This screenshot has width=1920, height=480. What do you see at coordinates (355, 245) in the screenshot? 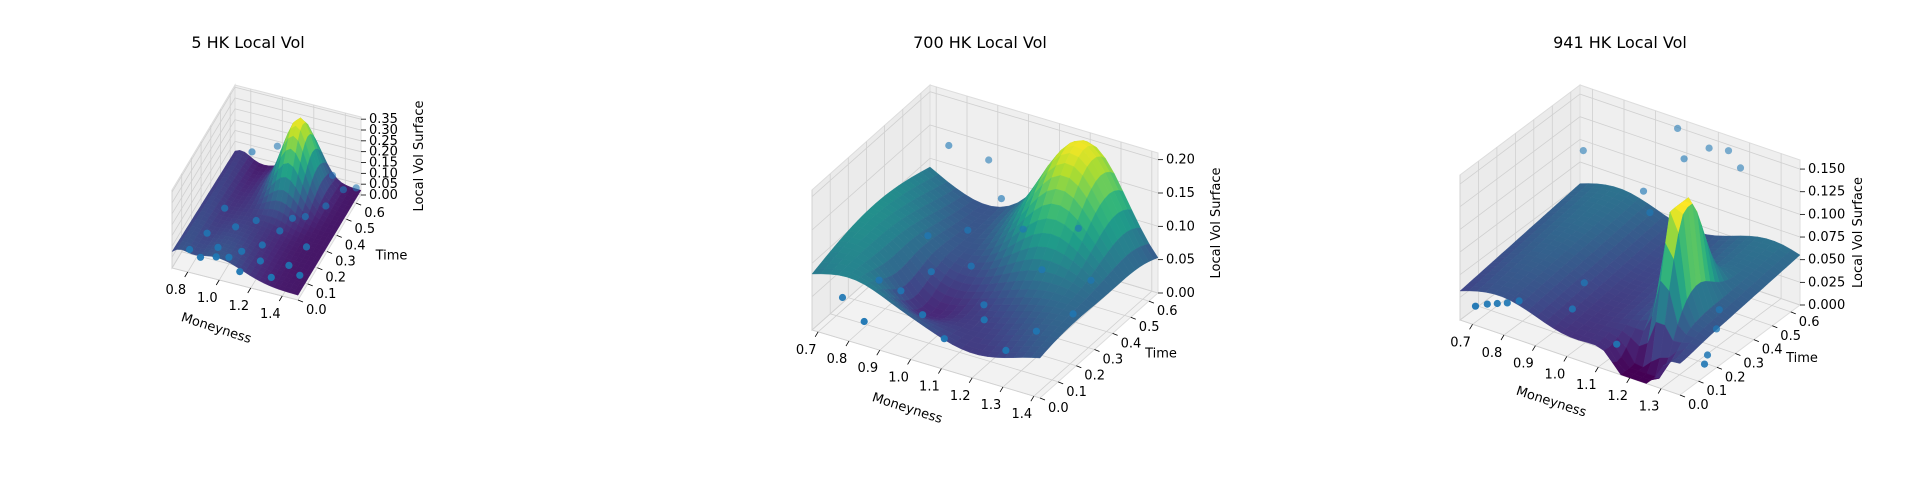
I see `y-tick-label: 0.4` at bounding box center [355, 245].